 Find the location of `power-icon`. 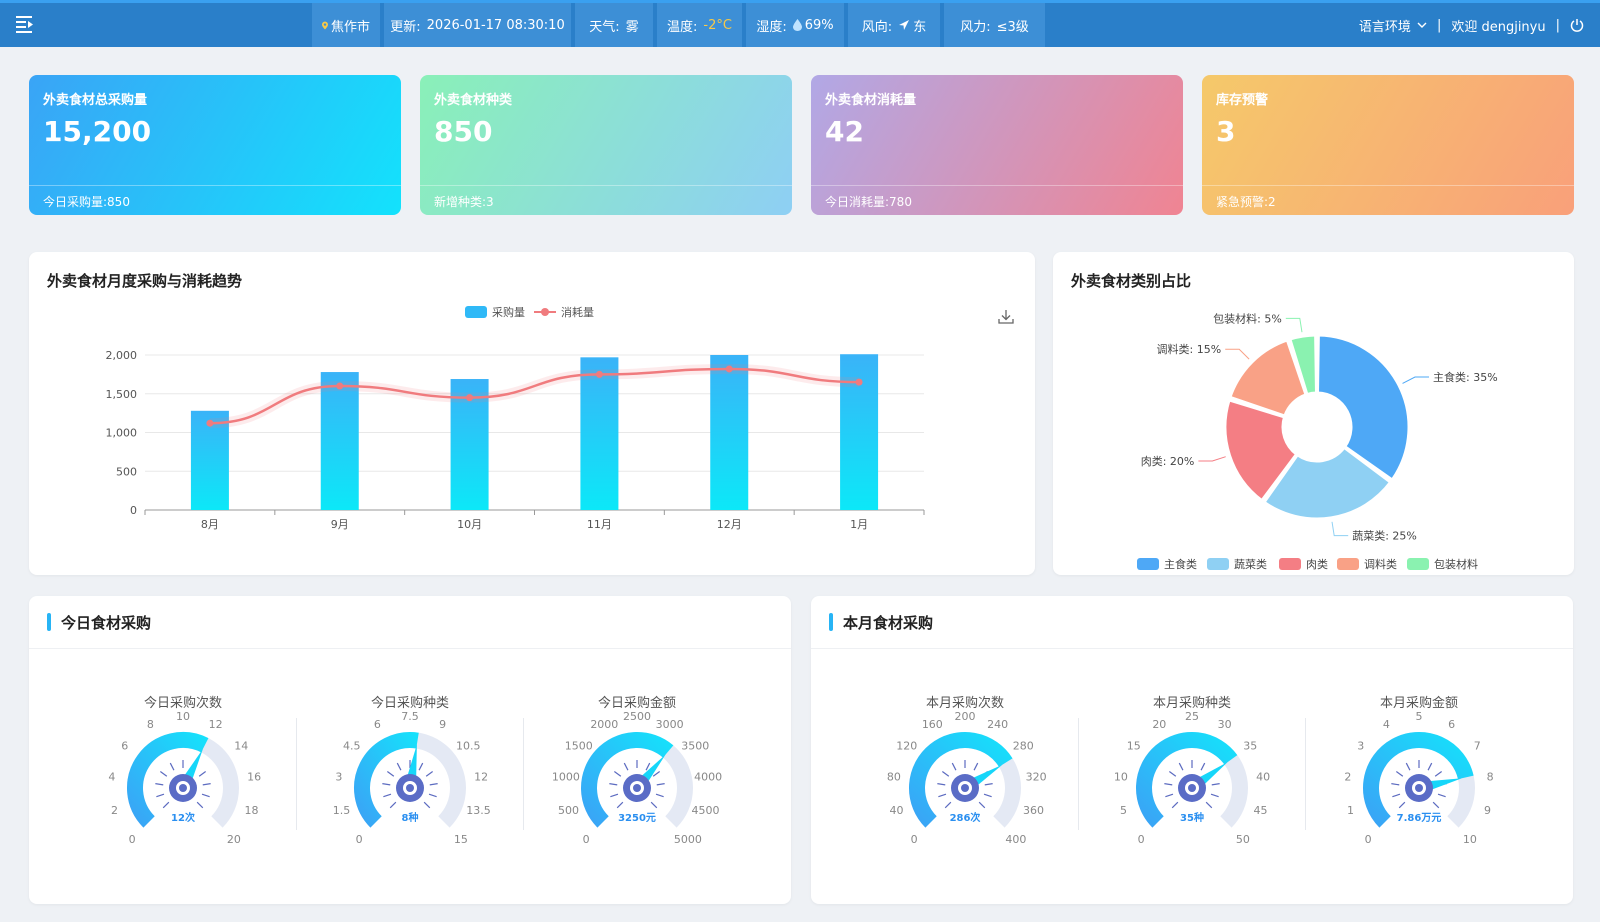

power-icon is located at coordinates (1577, 25).